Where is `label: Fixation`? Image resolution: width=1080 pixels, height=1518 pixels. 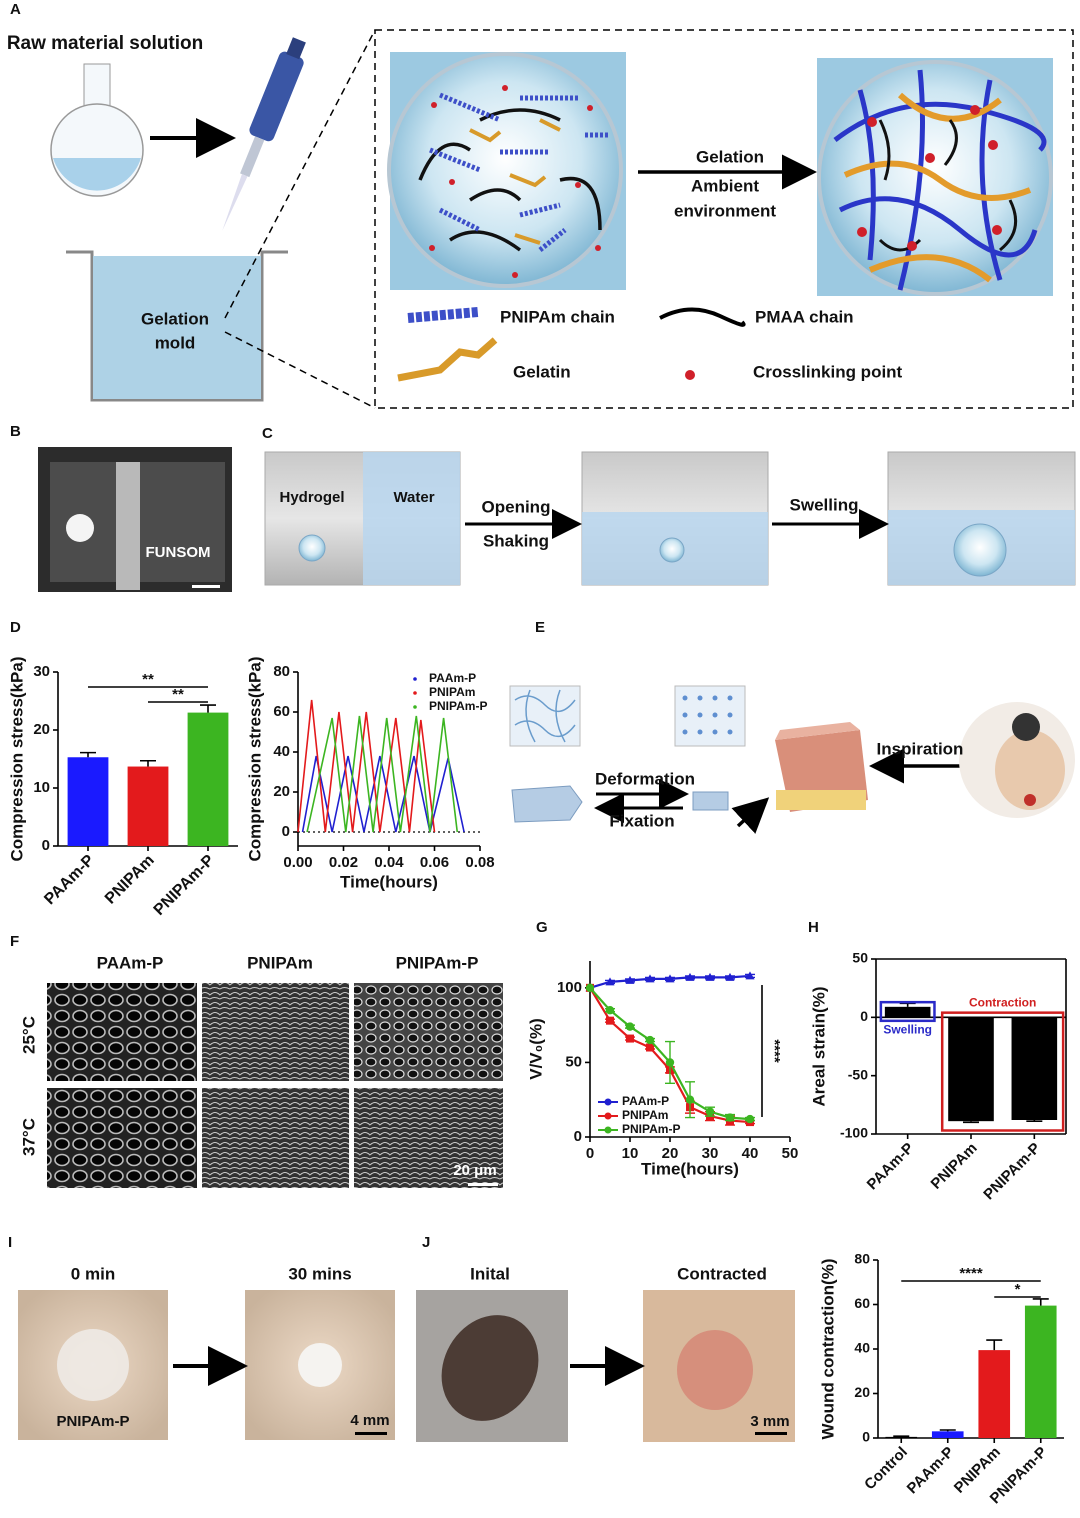
label: Fixation is located at coordinates (641, 820).